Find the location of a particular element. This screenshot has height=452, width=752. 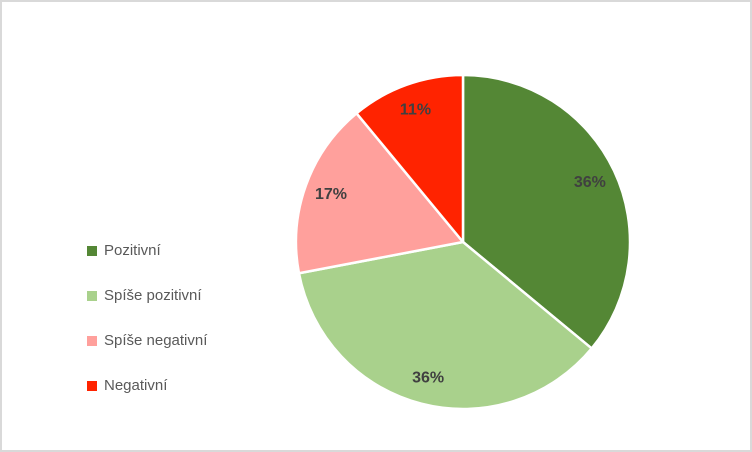

legend-item-negativni: Negativní is located at coordinates (147, 385).